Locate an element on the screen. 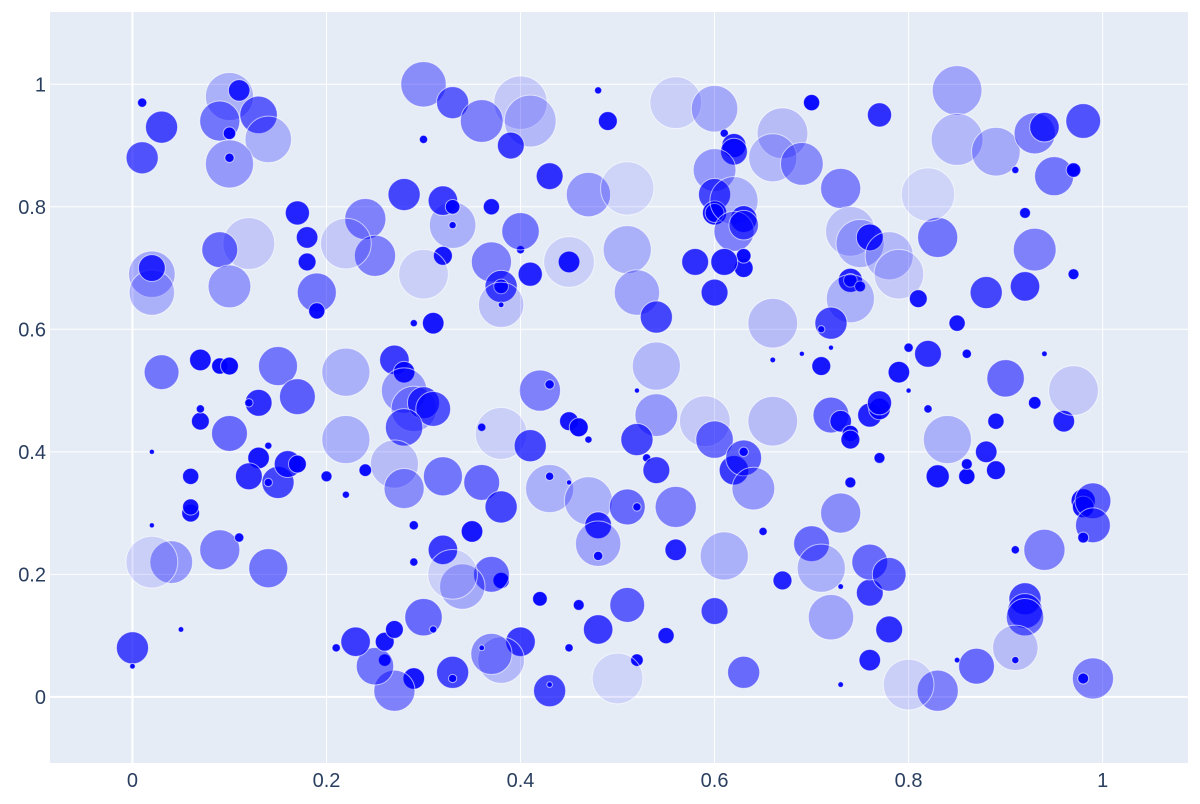 This screenshot has height=804, width=1200. x-tick-label: 0.6 is located at coordinates (715, 781).